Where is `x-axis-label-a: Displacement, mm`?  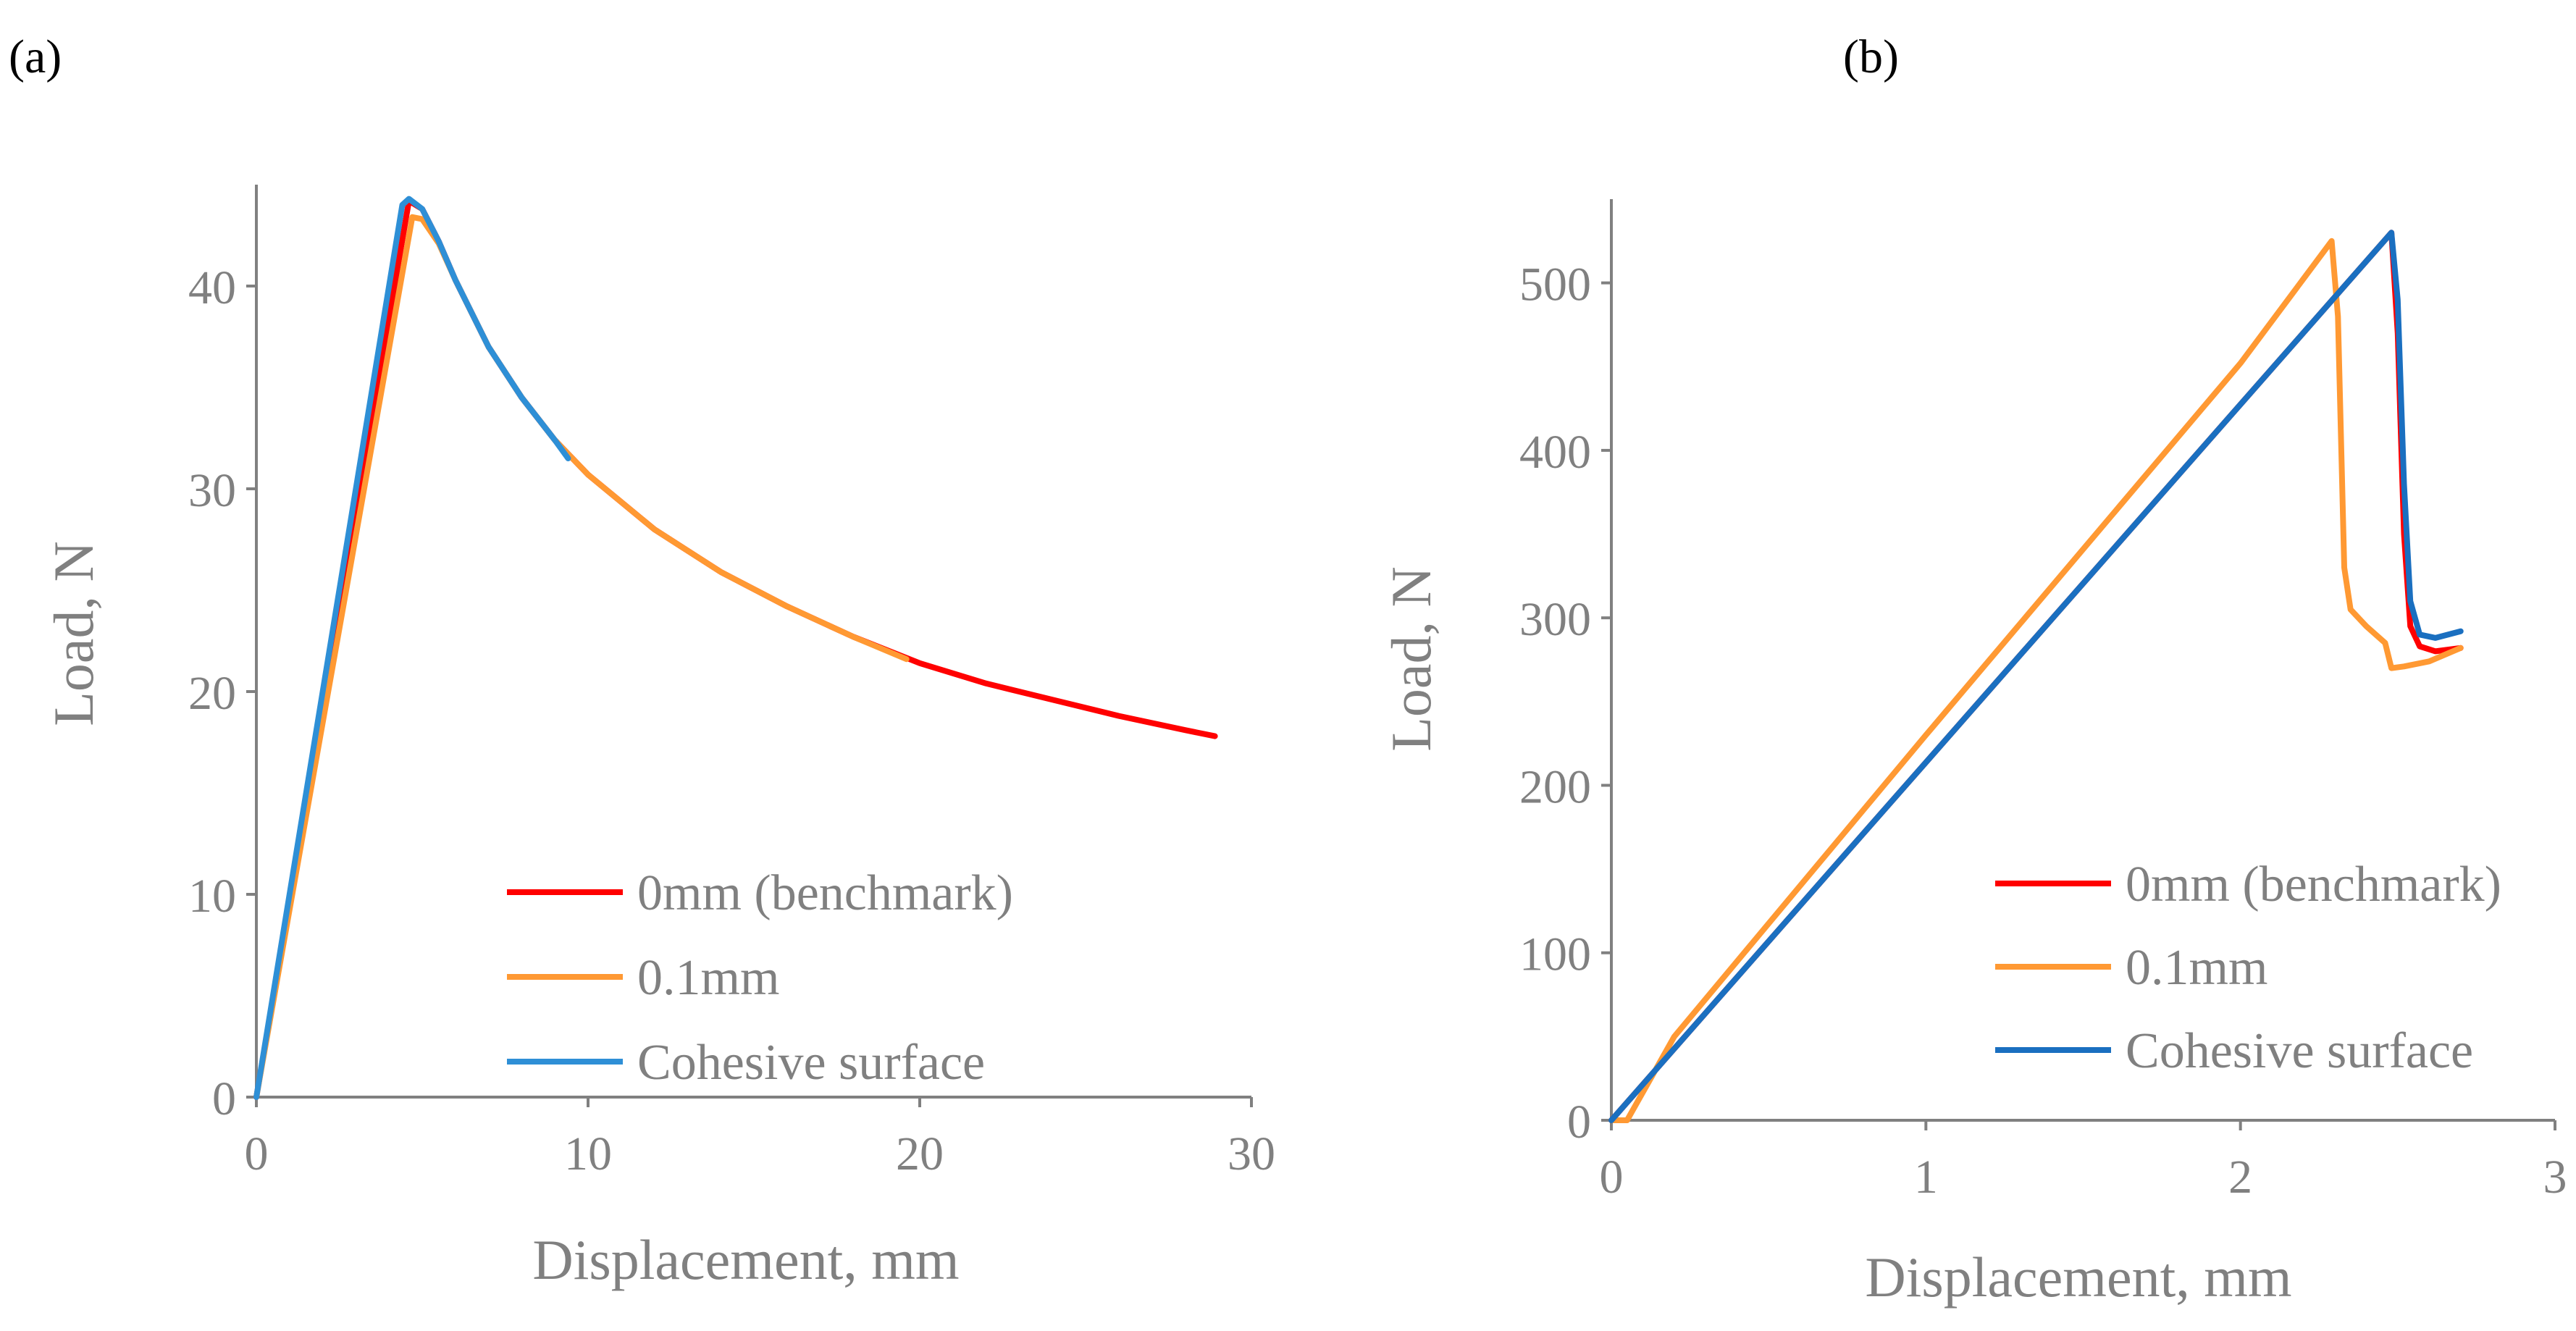 x-axis-label-a: Displacement, mm is located at coordinates (745, 1259).